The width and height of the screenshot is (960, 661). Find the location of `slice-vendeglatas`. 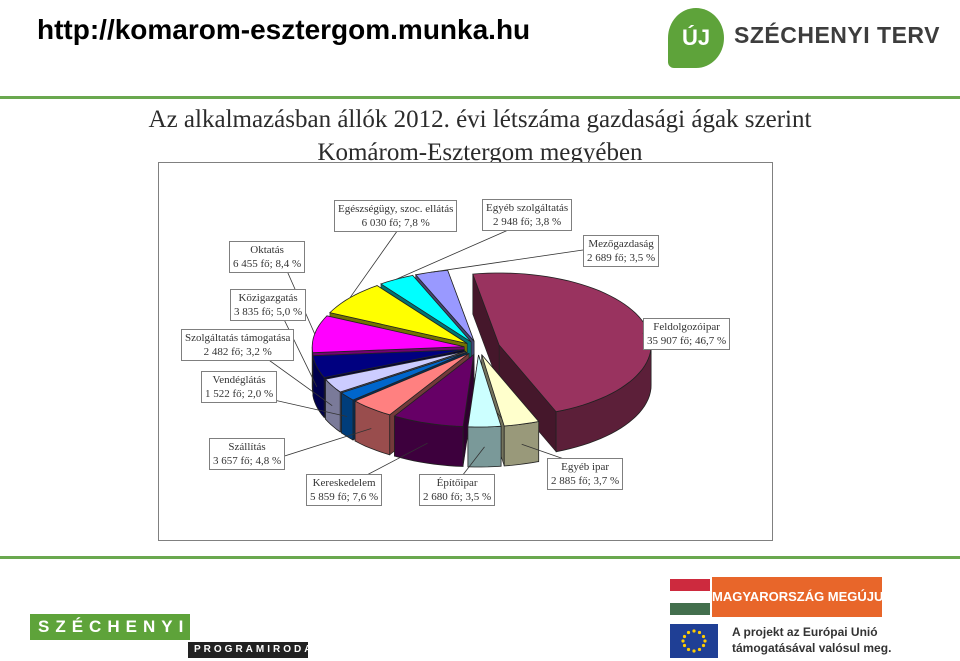

slice-vendeglatas is located at coordinates (404, 376).